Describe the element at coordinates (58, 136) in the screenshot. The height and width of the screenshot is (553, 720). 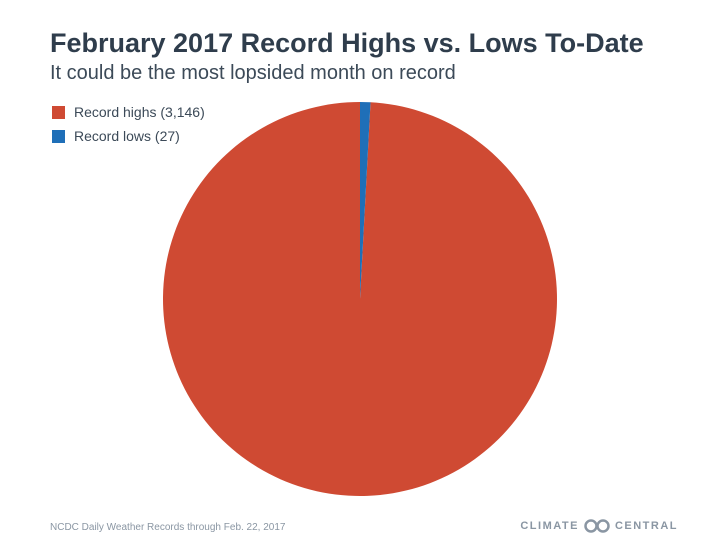
I see `legend-swatch-record-lows` at that location.